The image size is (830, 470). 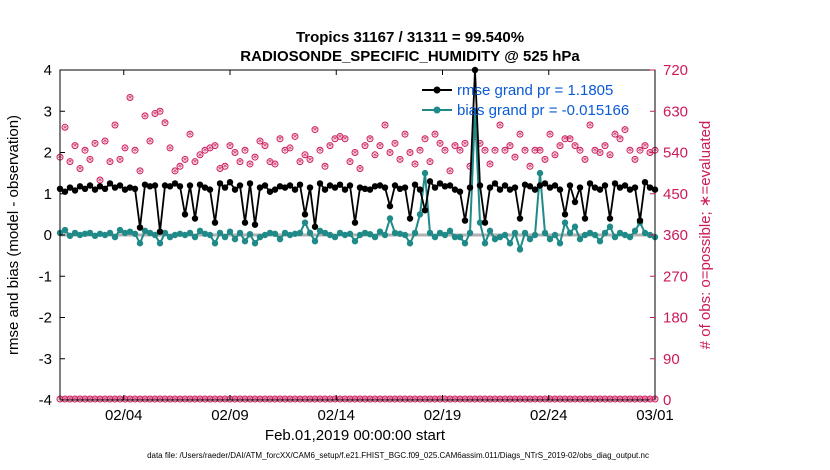 What do you see at coordinates (671, 359) in the screenshot?
I see `right-y-tick-label: 90` at bounding box center [671, 359].